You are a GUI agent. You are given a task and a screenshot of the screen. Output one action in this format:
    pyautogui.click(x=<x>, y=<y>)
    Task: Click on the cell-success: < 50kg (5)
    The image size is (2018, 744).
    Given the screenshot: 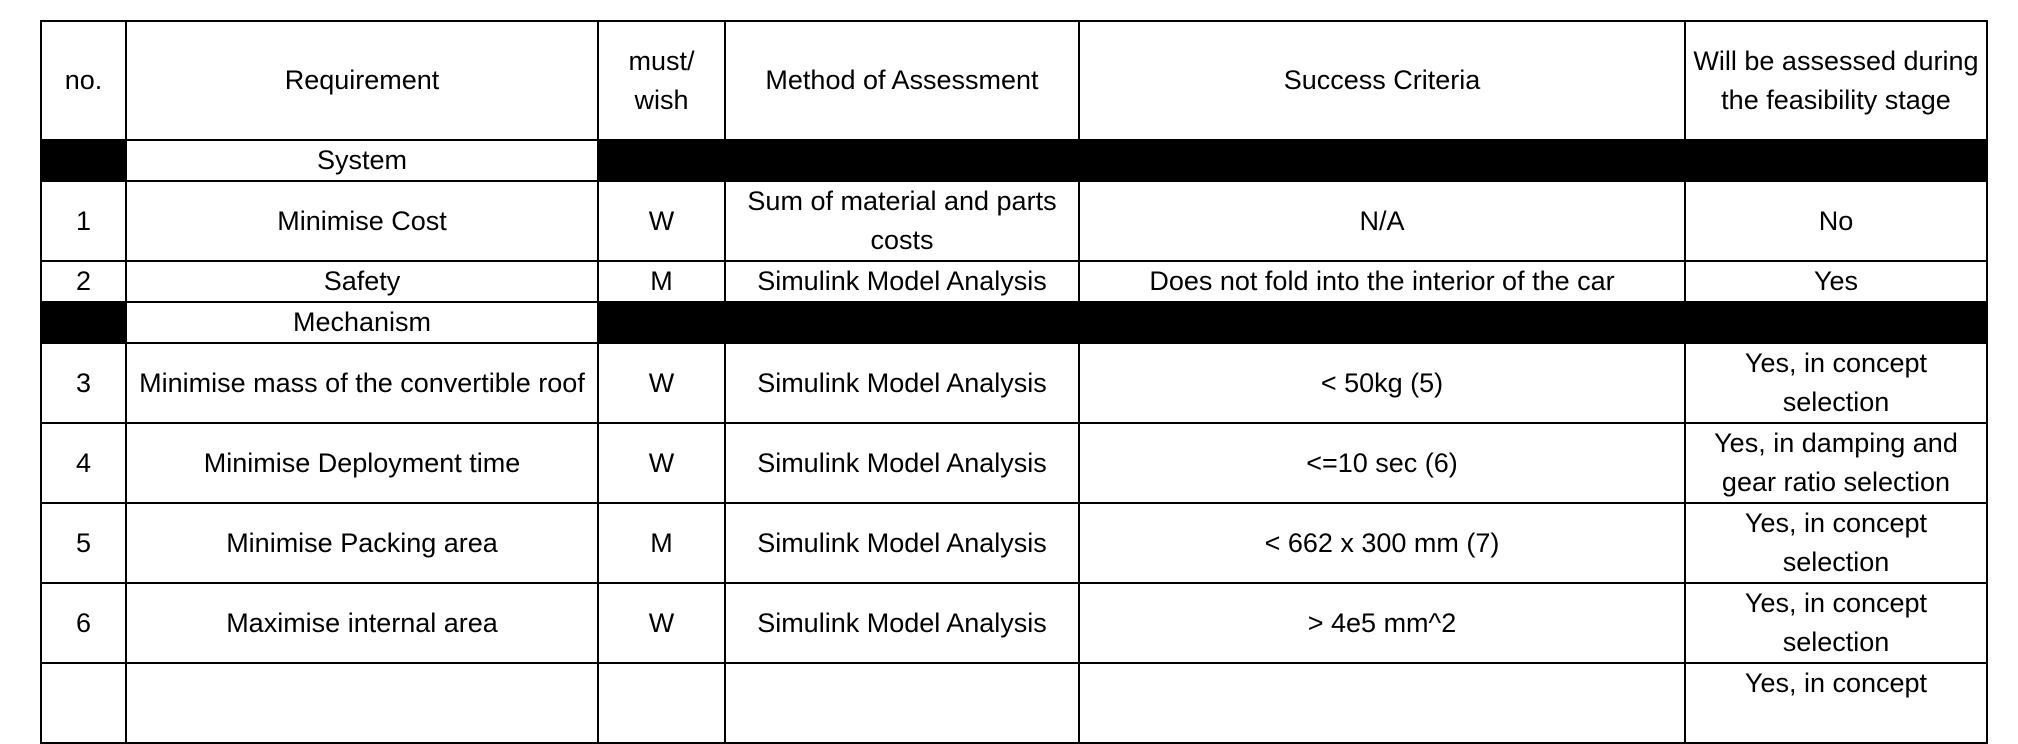 What is the action you would take?
    pyautogui.click(x=1382, y=383)
    